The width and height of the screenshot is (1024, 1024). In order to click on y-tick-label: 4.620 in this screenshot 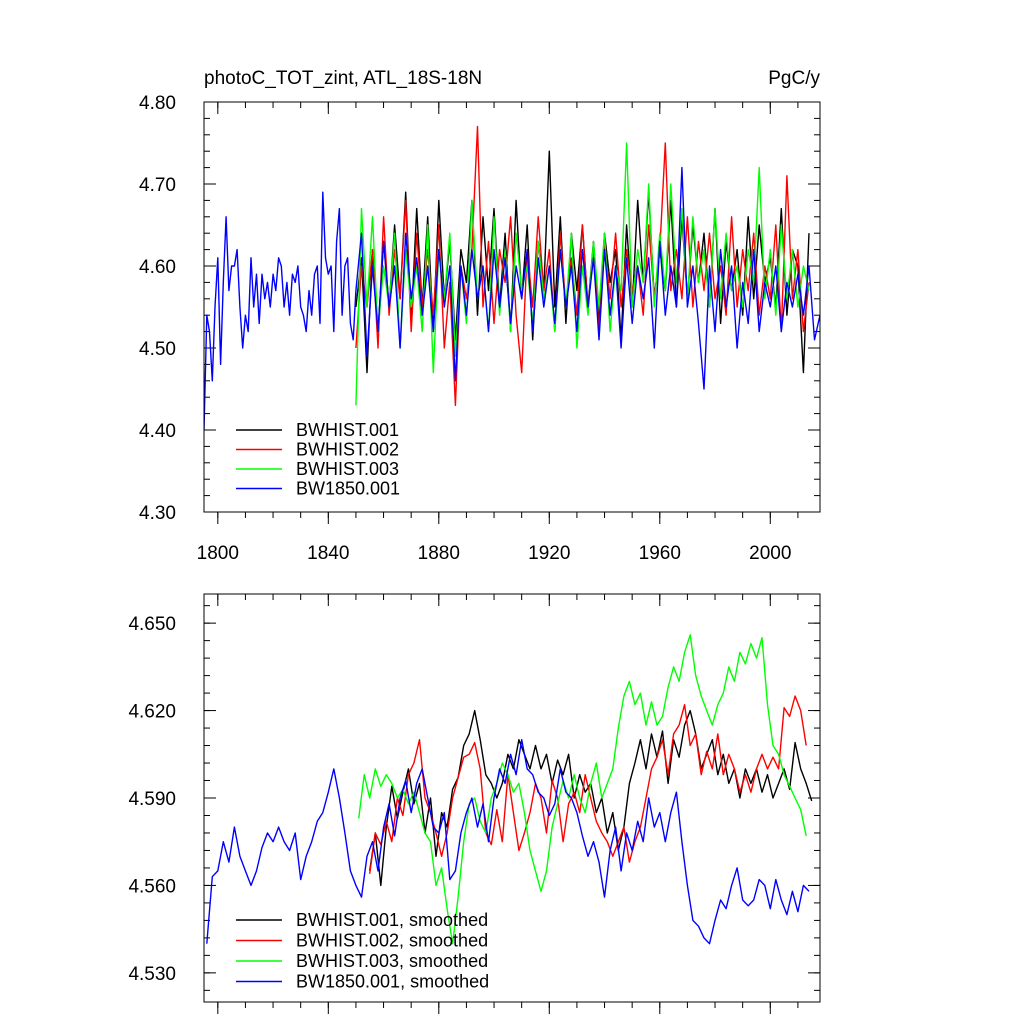, I will do `click(152, 712)`.